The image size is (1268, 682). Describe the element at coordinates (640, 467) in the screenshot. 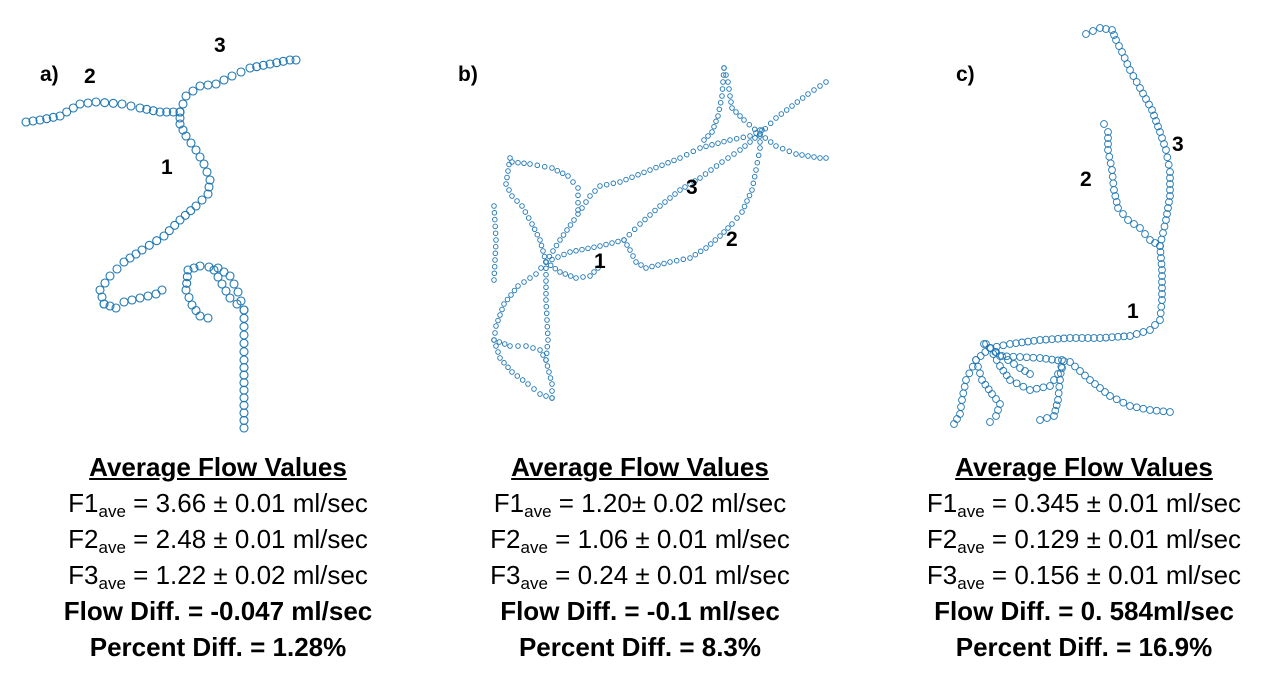

I see `panel-b-heading: Average Flow Values` at that location.